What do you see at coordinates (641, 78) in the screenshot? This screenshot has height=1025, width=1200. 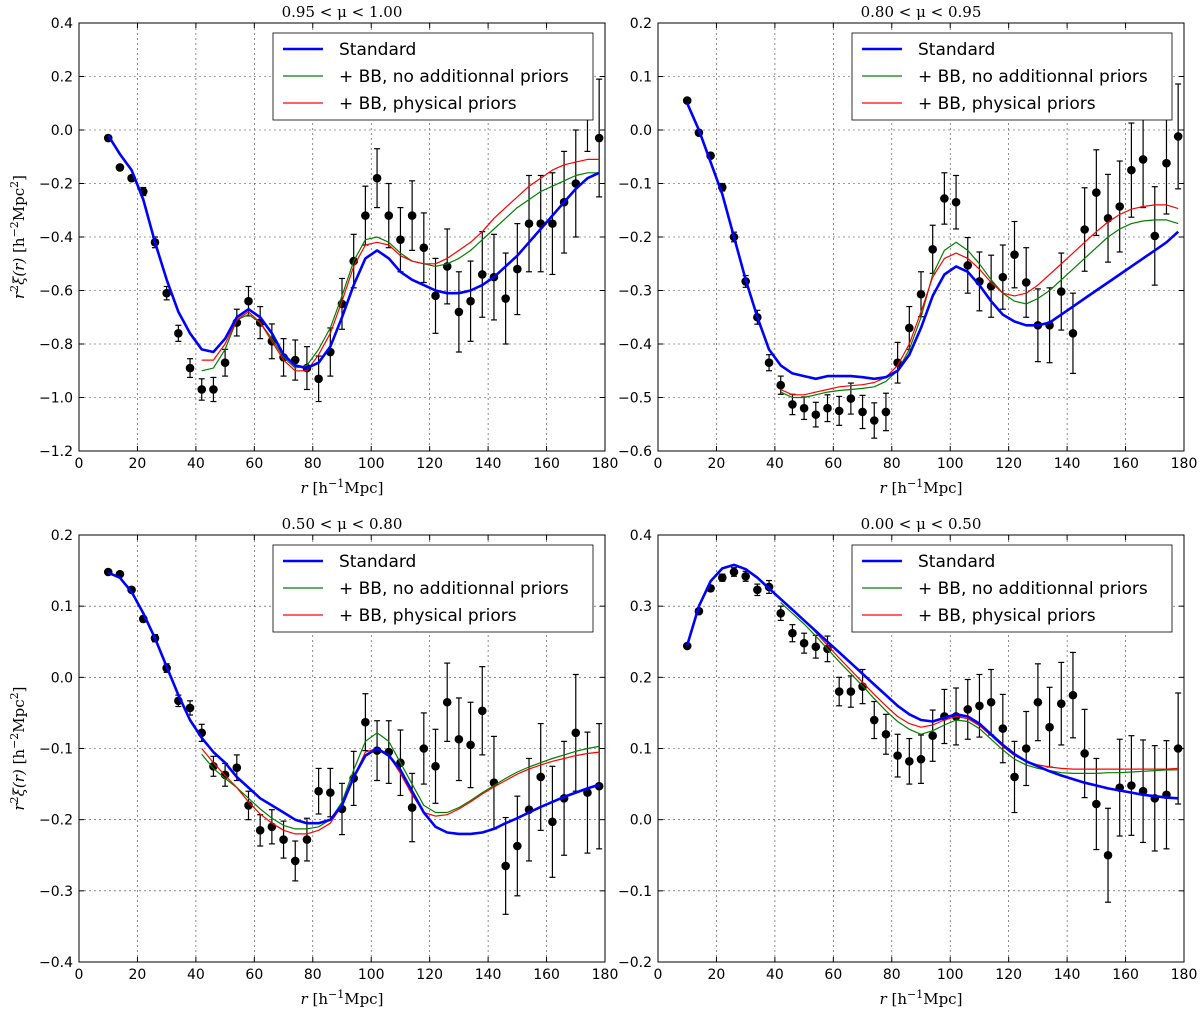 I see `y-tick-label: 0.1` at bounding box center [641, 78].